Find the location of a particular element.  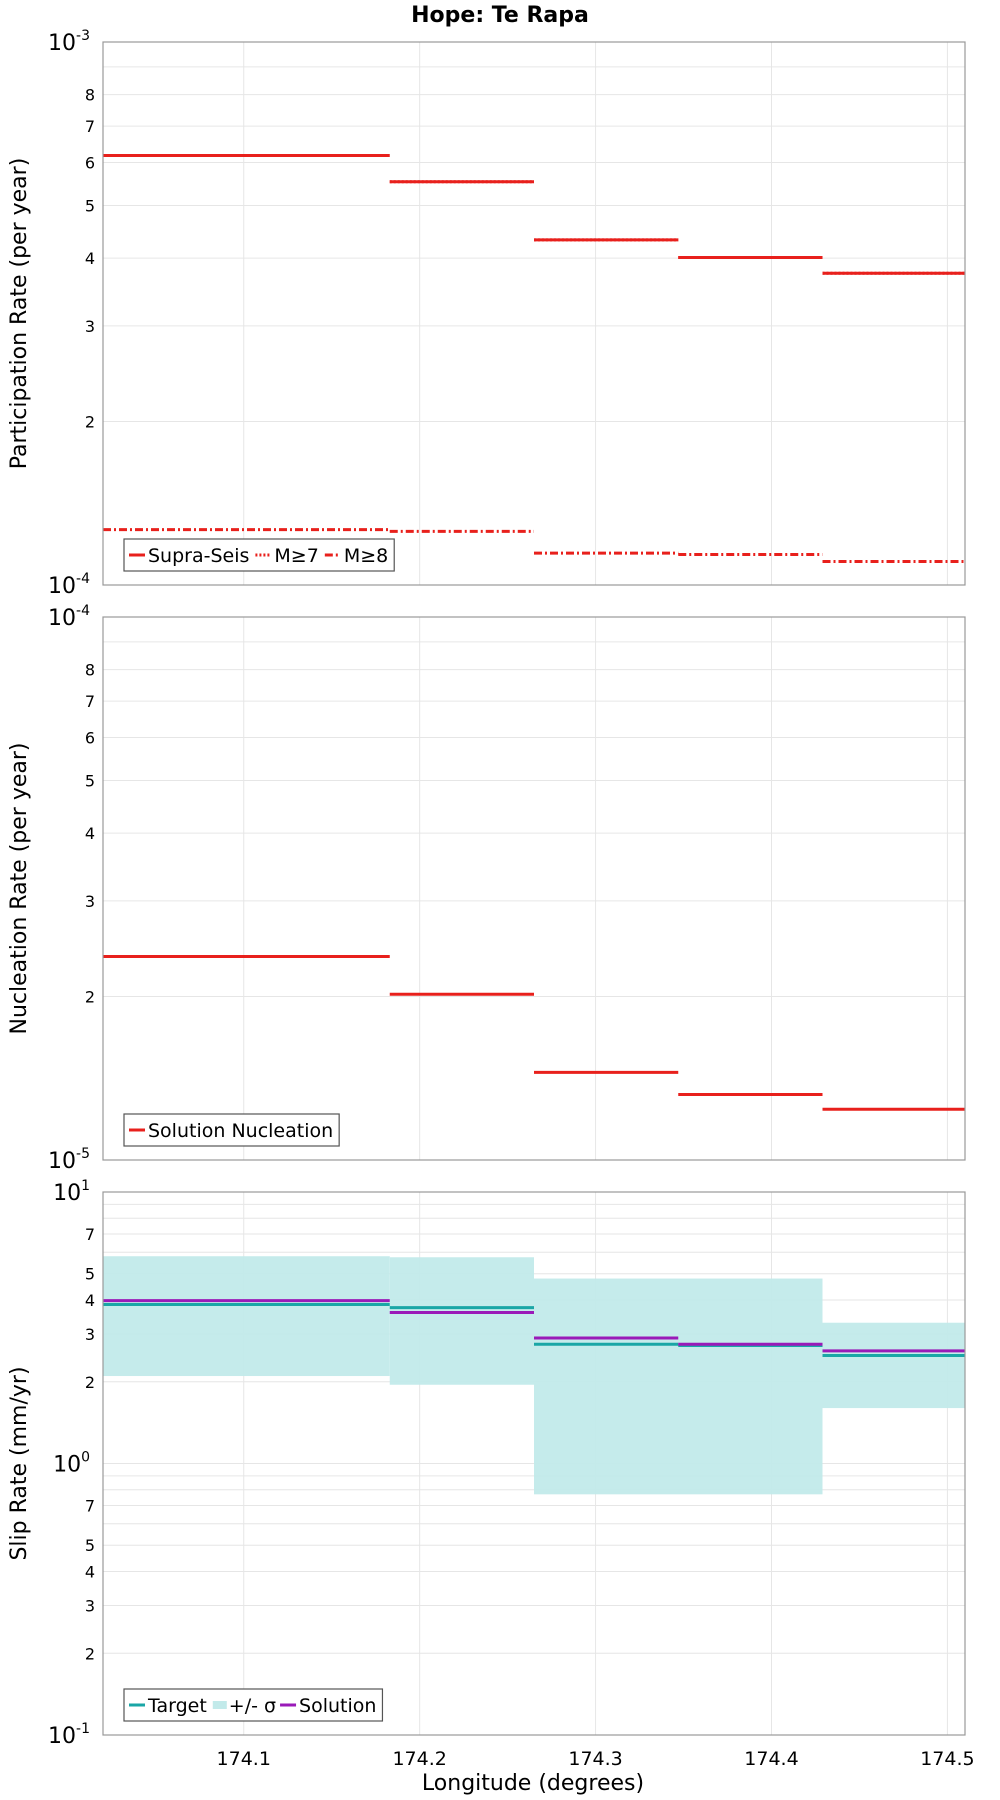

tick-exponent: 1 is located at coordinates (85, 1186).